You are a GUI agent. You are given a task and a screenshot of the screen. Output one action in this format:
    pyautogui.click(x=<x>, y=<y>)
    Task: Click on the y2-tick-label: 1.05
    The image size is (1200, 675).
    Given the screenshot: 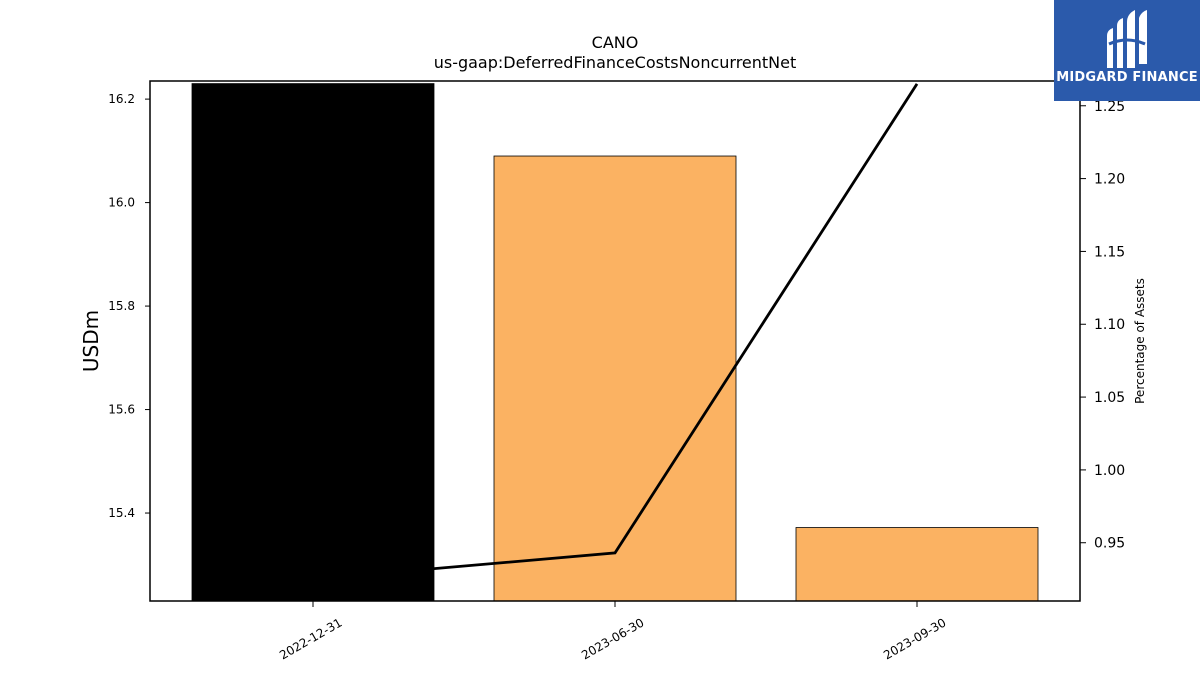 What is the action you would take?
    pyautogui.click(x=1109, y=398)
    